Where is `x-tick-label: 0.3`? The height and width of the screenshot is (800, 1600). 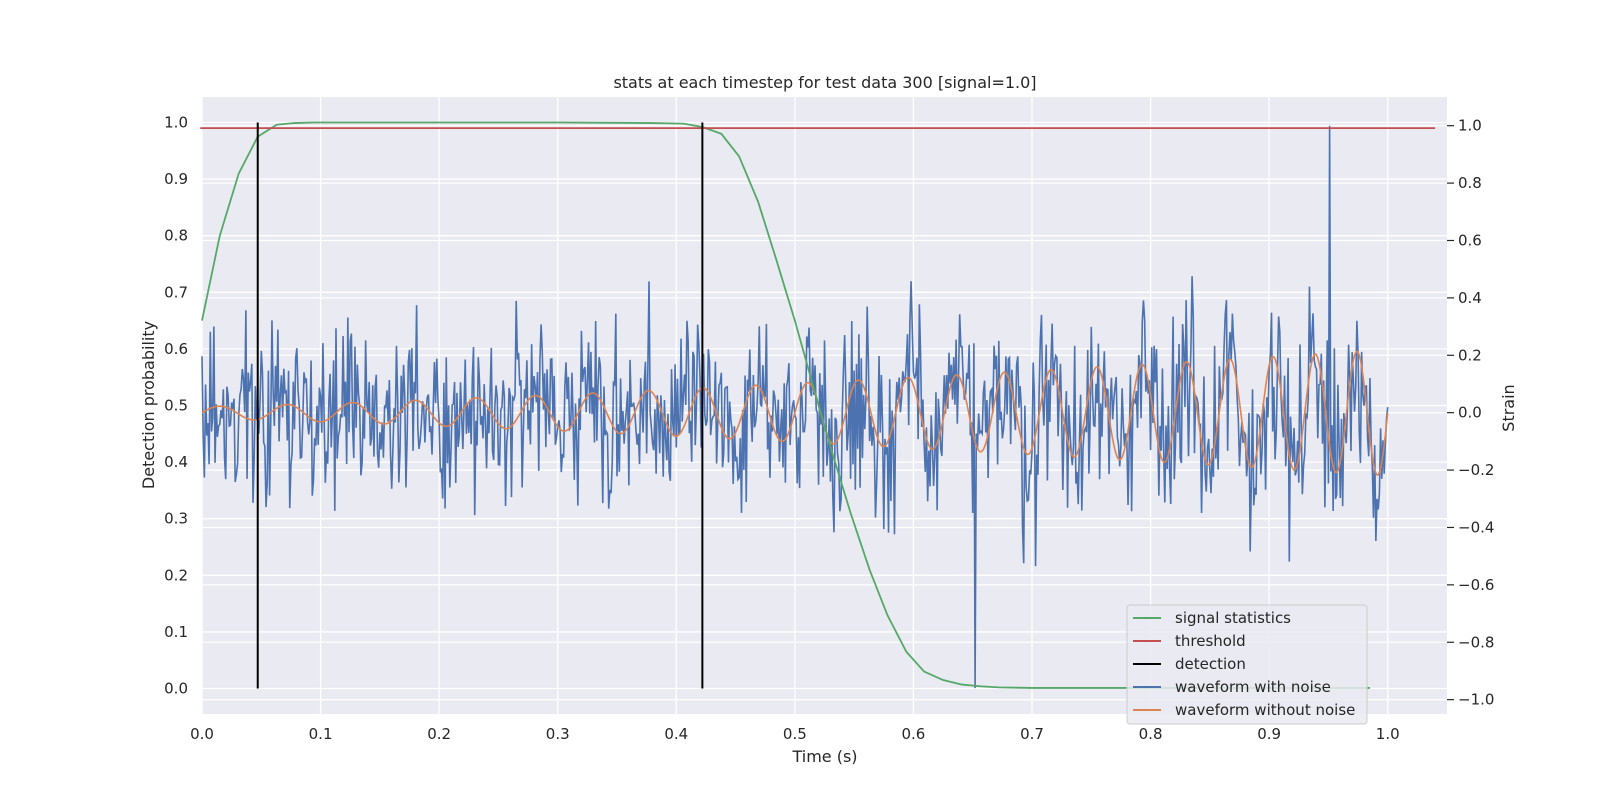
x-tick-label: 0.3 is located at coordinates (558, 734).